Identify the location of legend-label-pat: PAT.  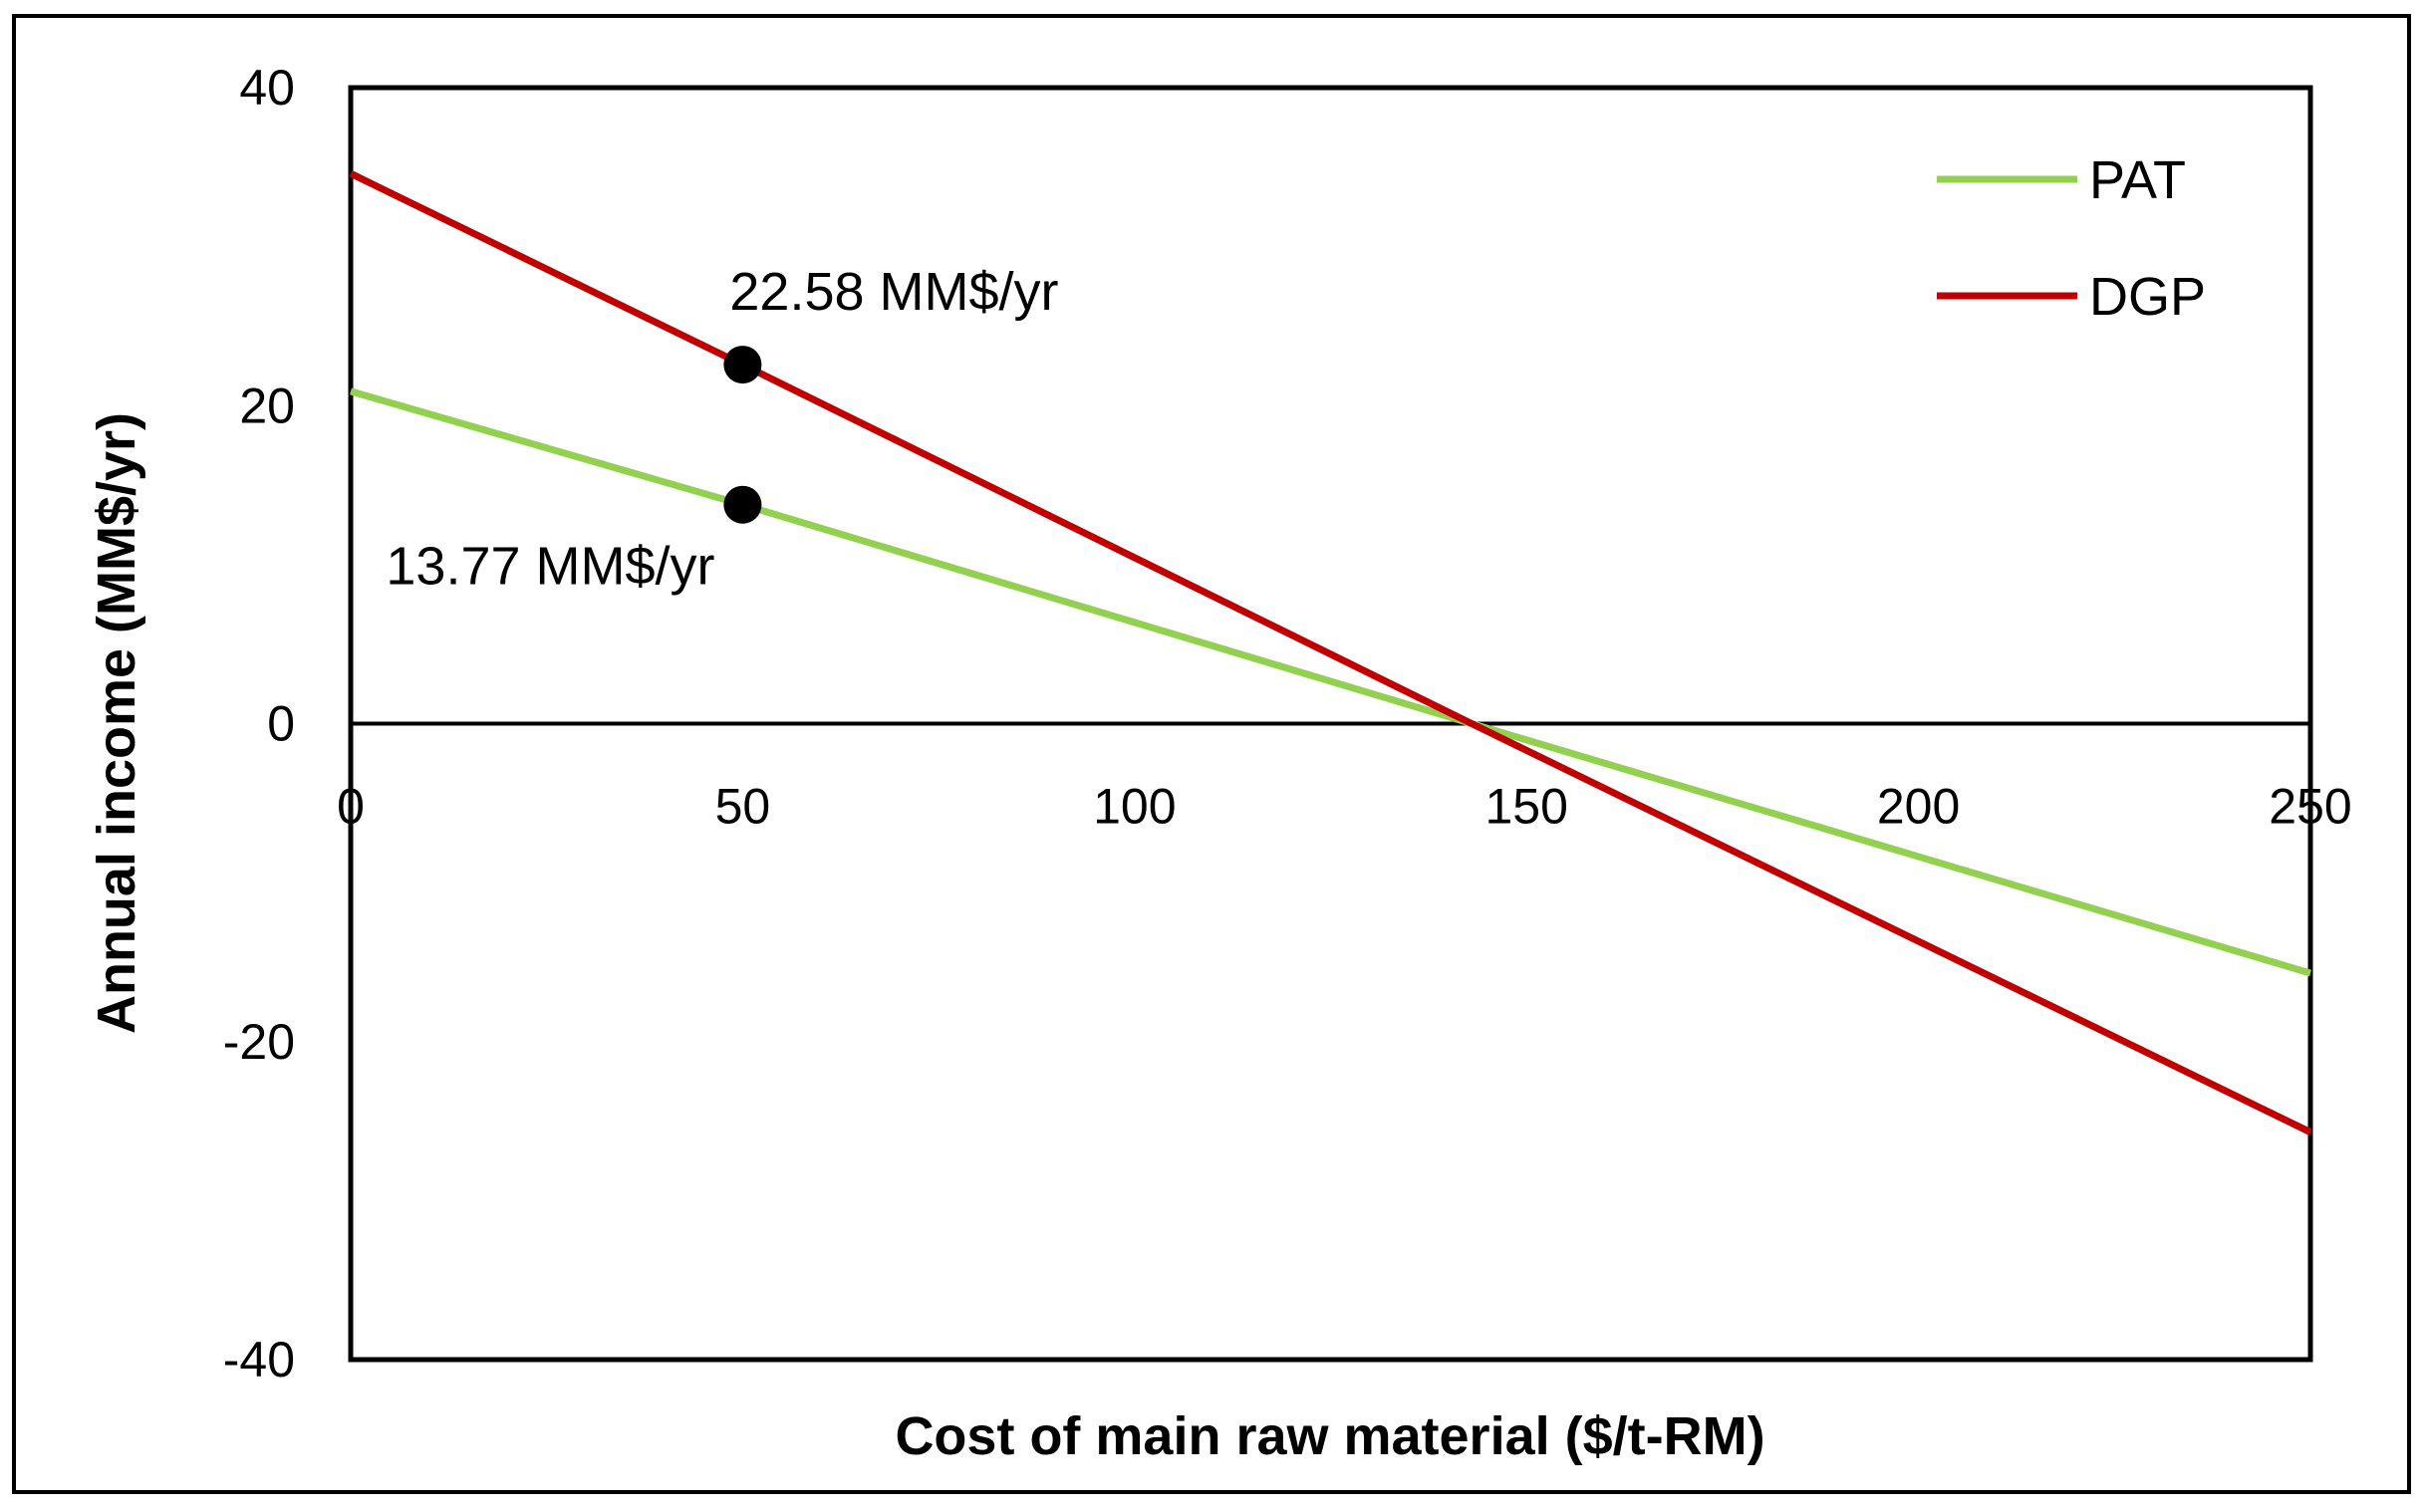
(2137, 180).